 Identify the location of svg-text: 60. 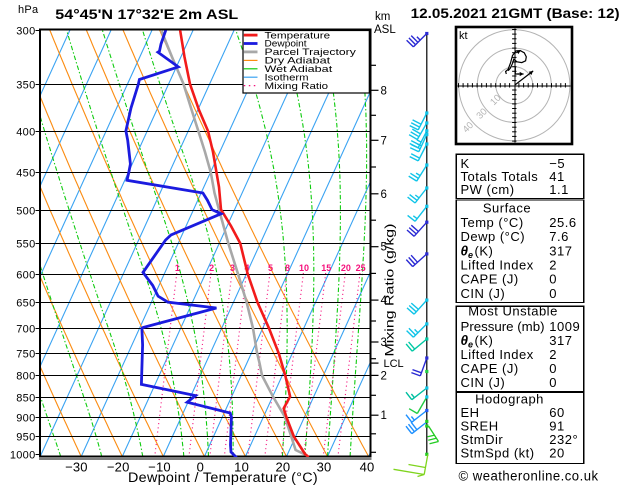
(556, 412).